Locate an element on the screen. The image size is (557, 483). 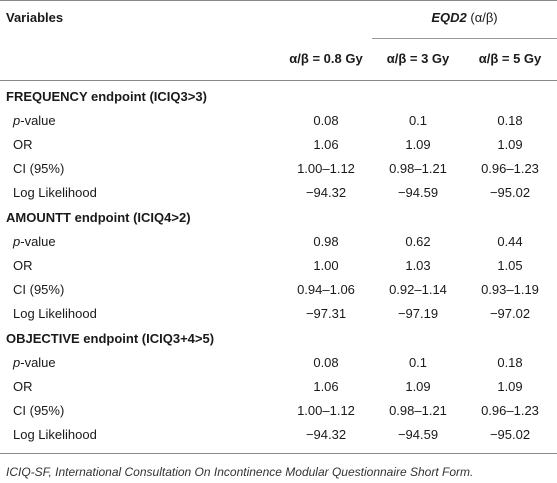
value-cell: 1.03 is located at coordinates (418, 265).